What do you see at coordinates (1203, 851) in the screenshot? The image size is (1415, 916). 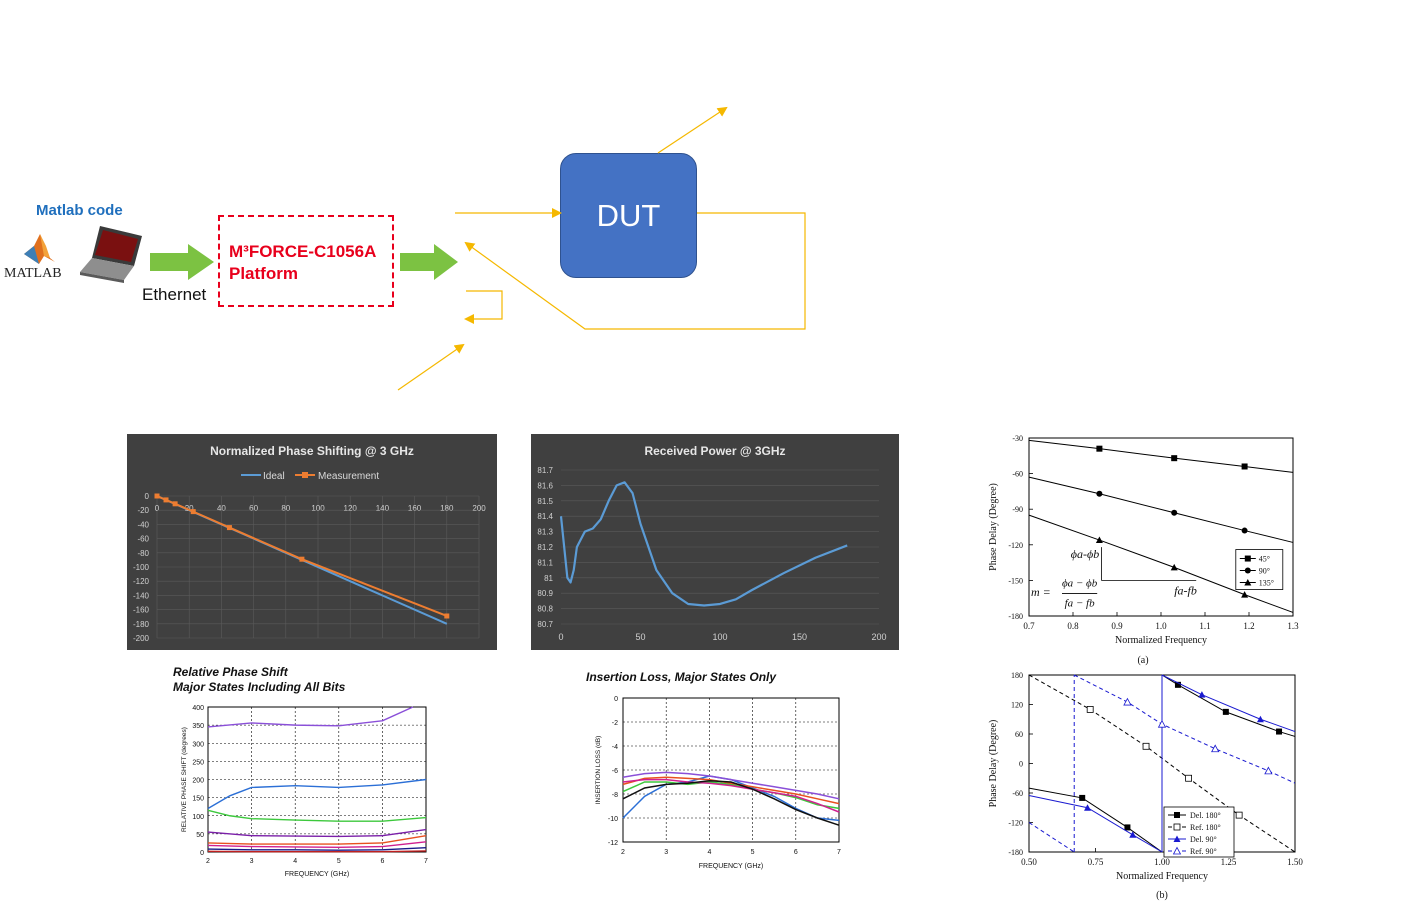 I see `legend-label: Ref. 90°` at bounding box center [1203, 851].